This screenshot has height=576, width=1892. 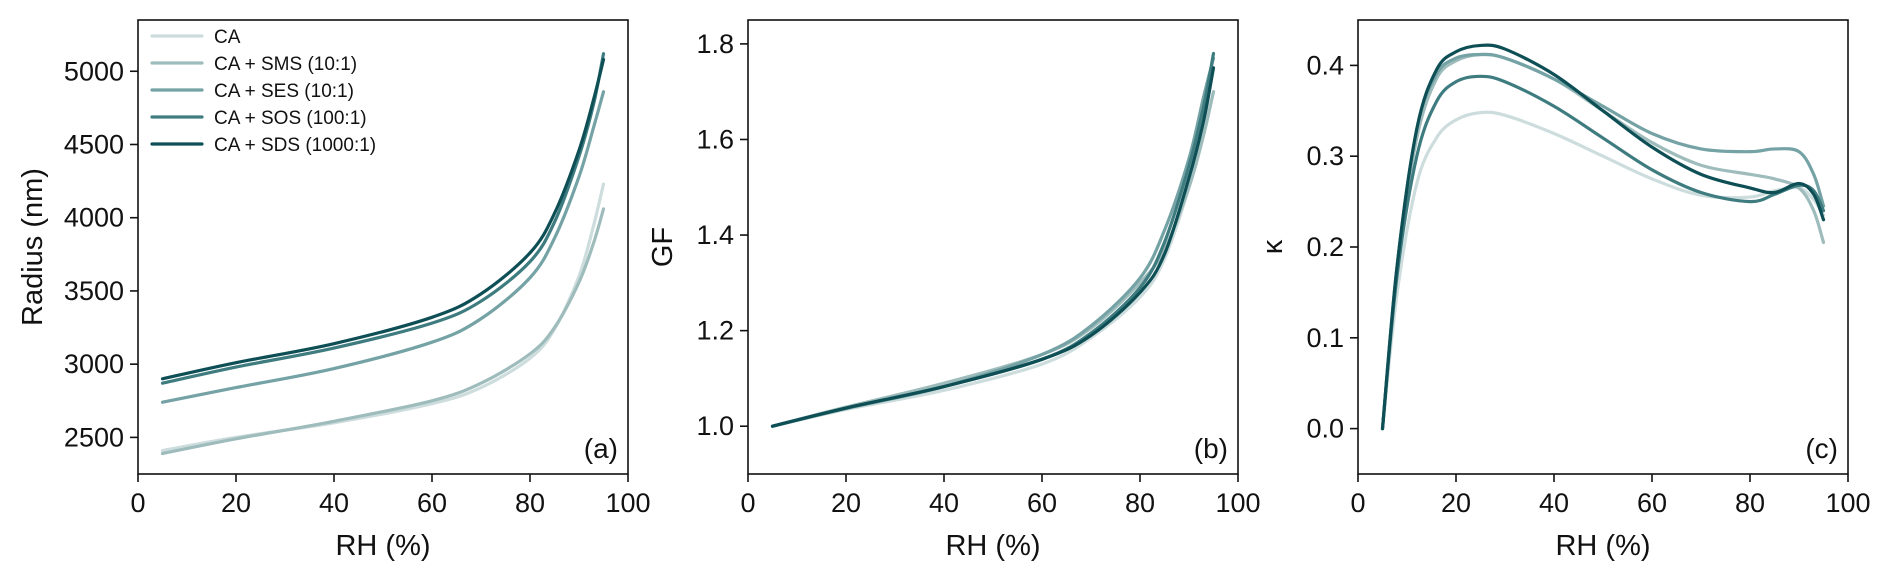 I want to click on panel-b-y-tick-label: 1.2, so click(x=715, y=331).